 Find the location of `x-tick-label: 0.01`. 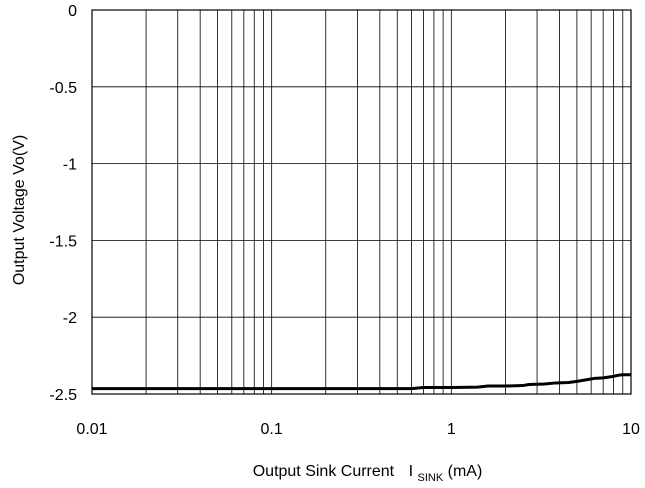

x-tick-label: 0.01 is located at coordinates (91, 429).